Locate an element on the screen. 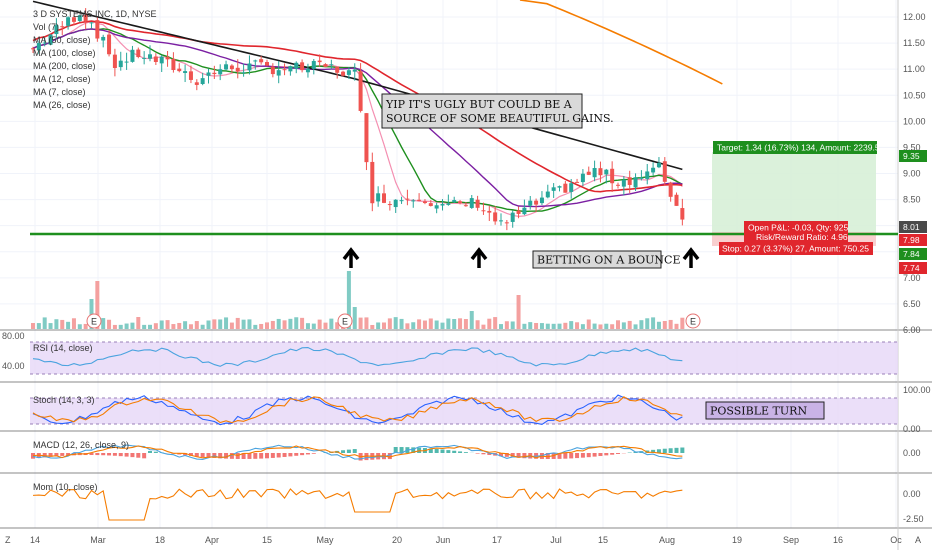  time-tick: Oc is located at coordinates (896, 540).